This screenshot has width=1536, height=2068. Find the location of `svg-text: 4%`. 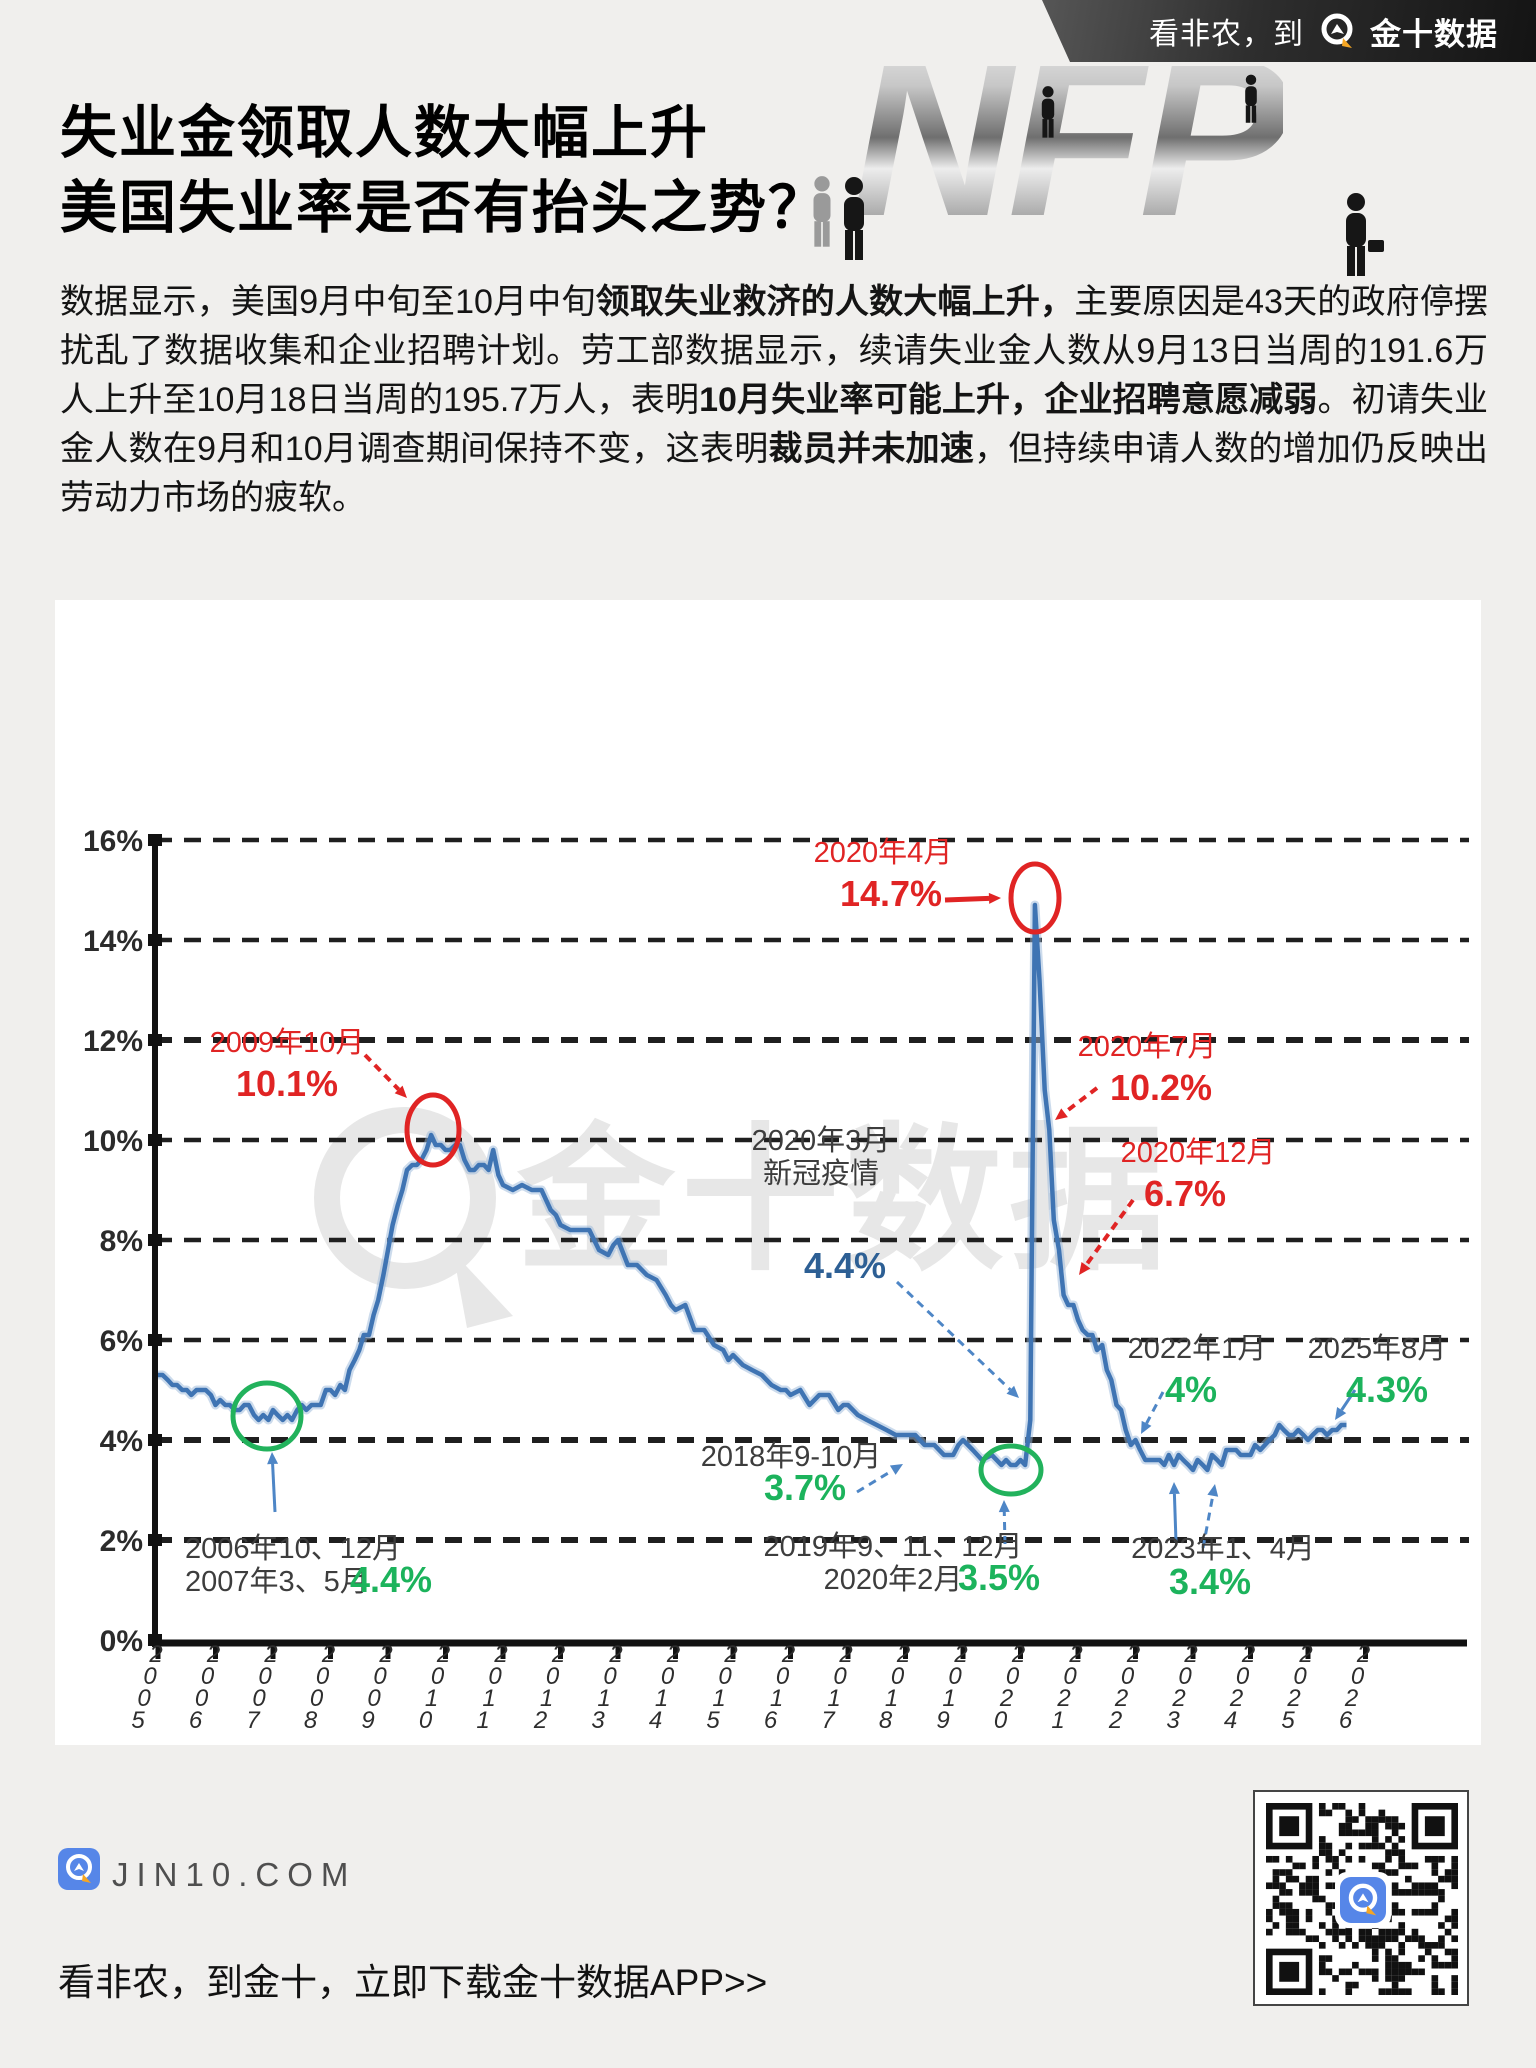

svg-text: 4% is located at coordinates (1191, 1389).